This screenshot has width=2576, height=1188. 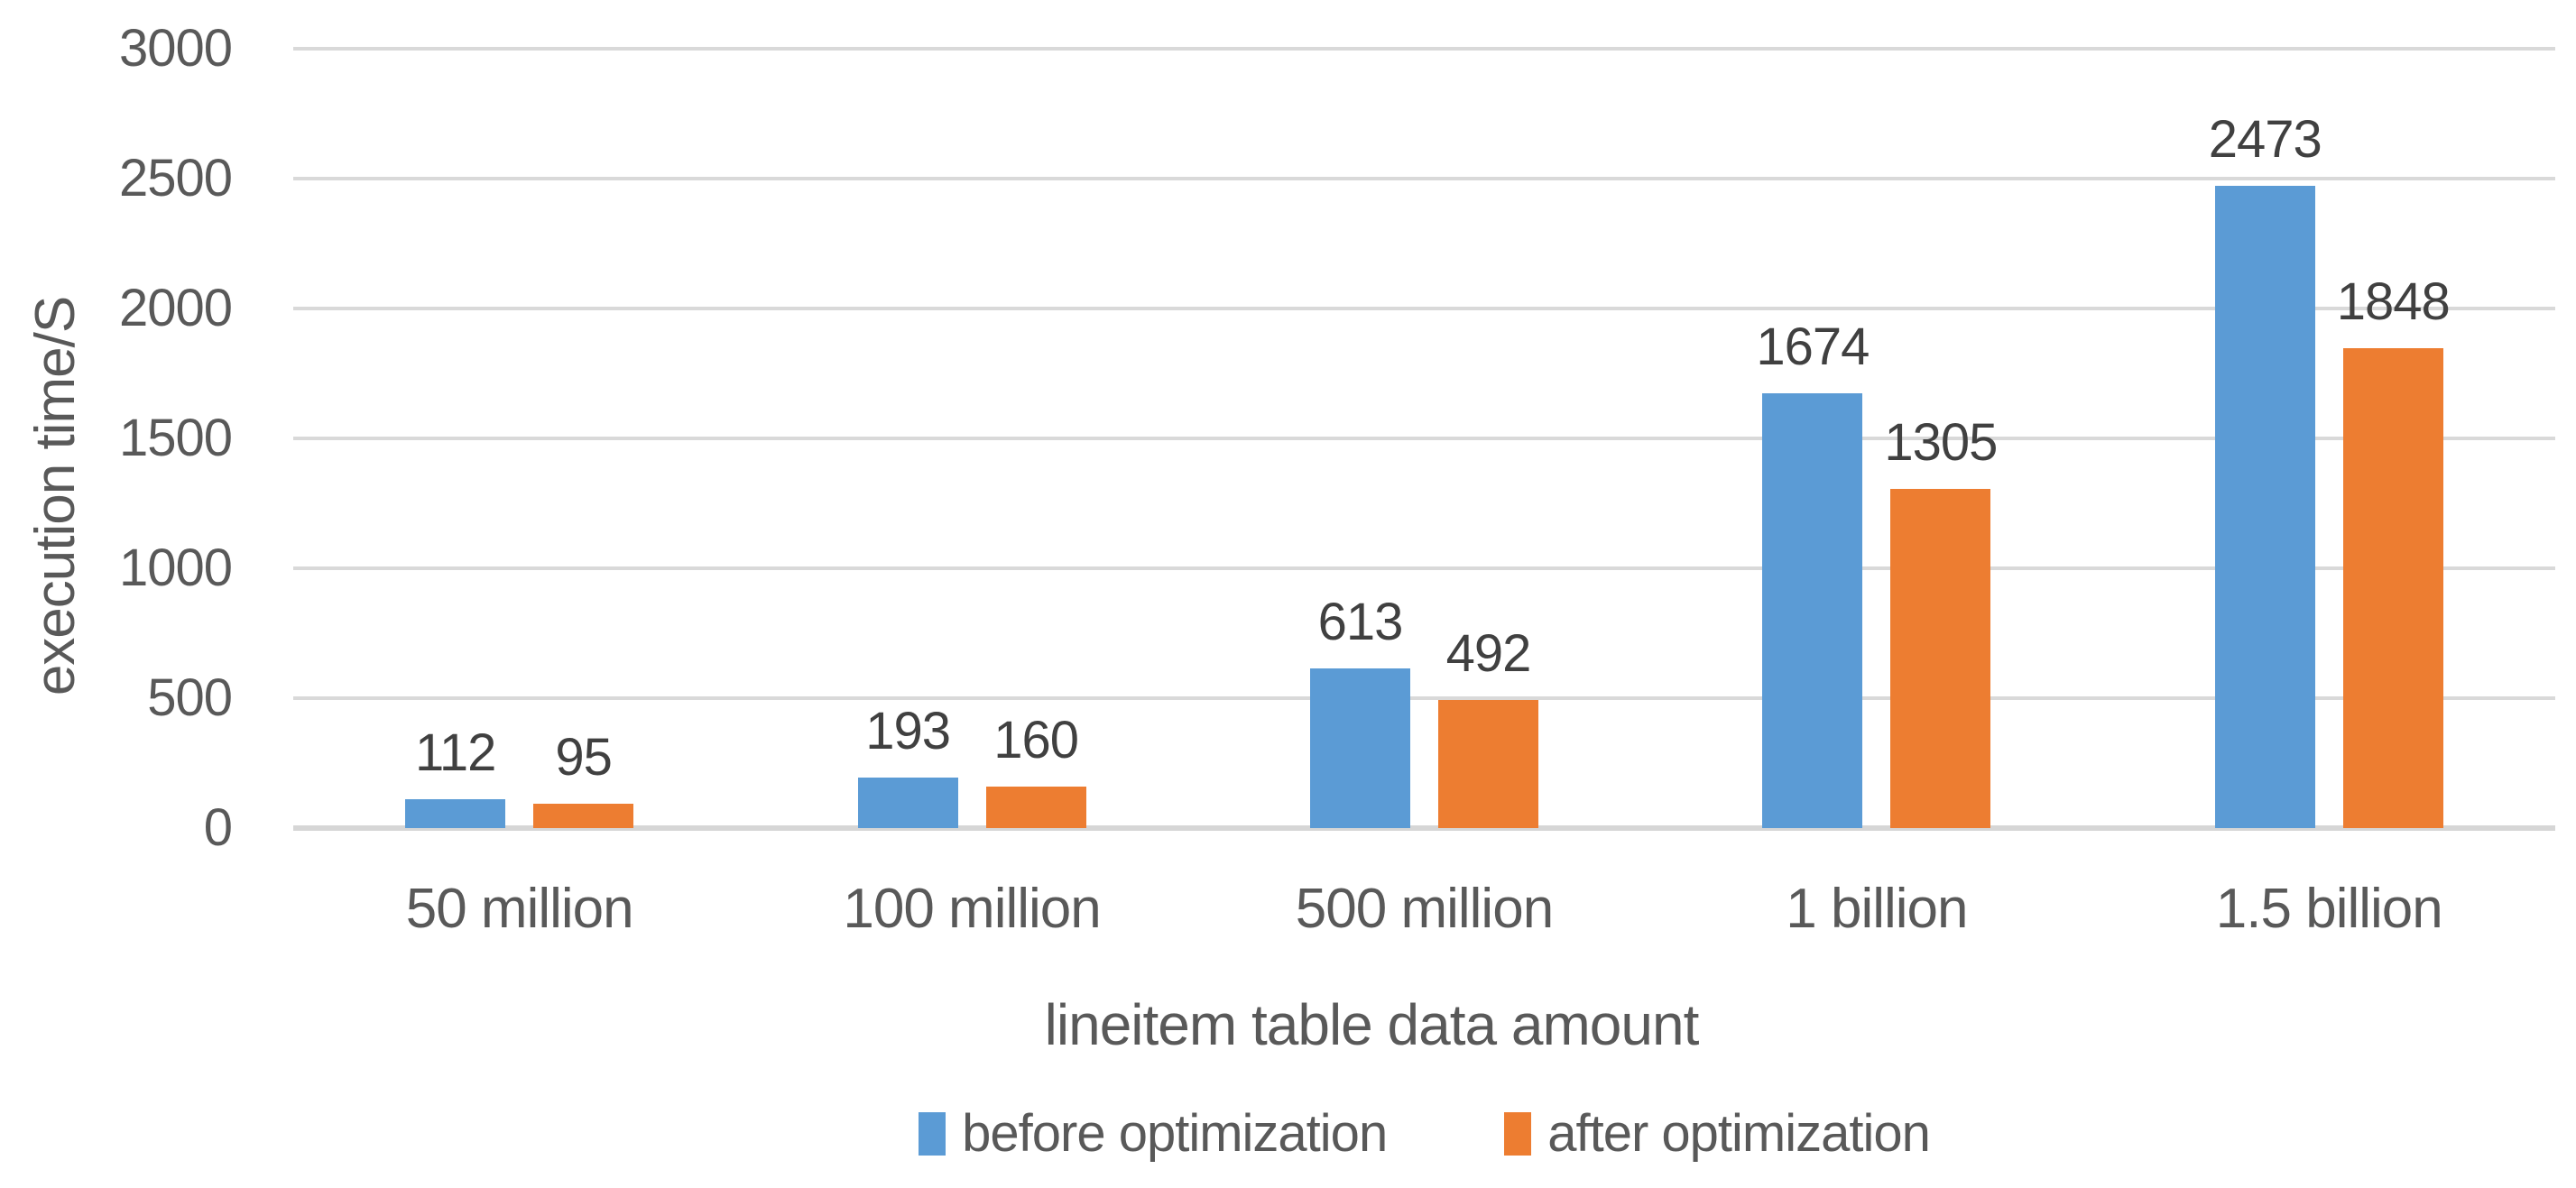 What do you see at coordinates (1488, 654) in the screenshot?
I see `data-label-after-optimization-500-million: 492` at bounding box center [1488, 654].